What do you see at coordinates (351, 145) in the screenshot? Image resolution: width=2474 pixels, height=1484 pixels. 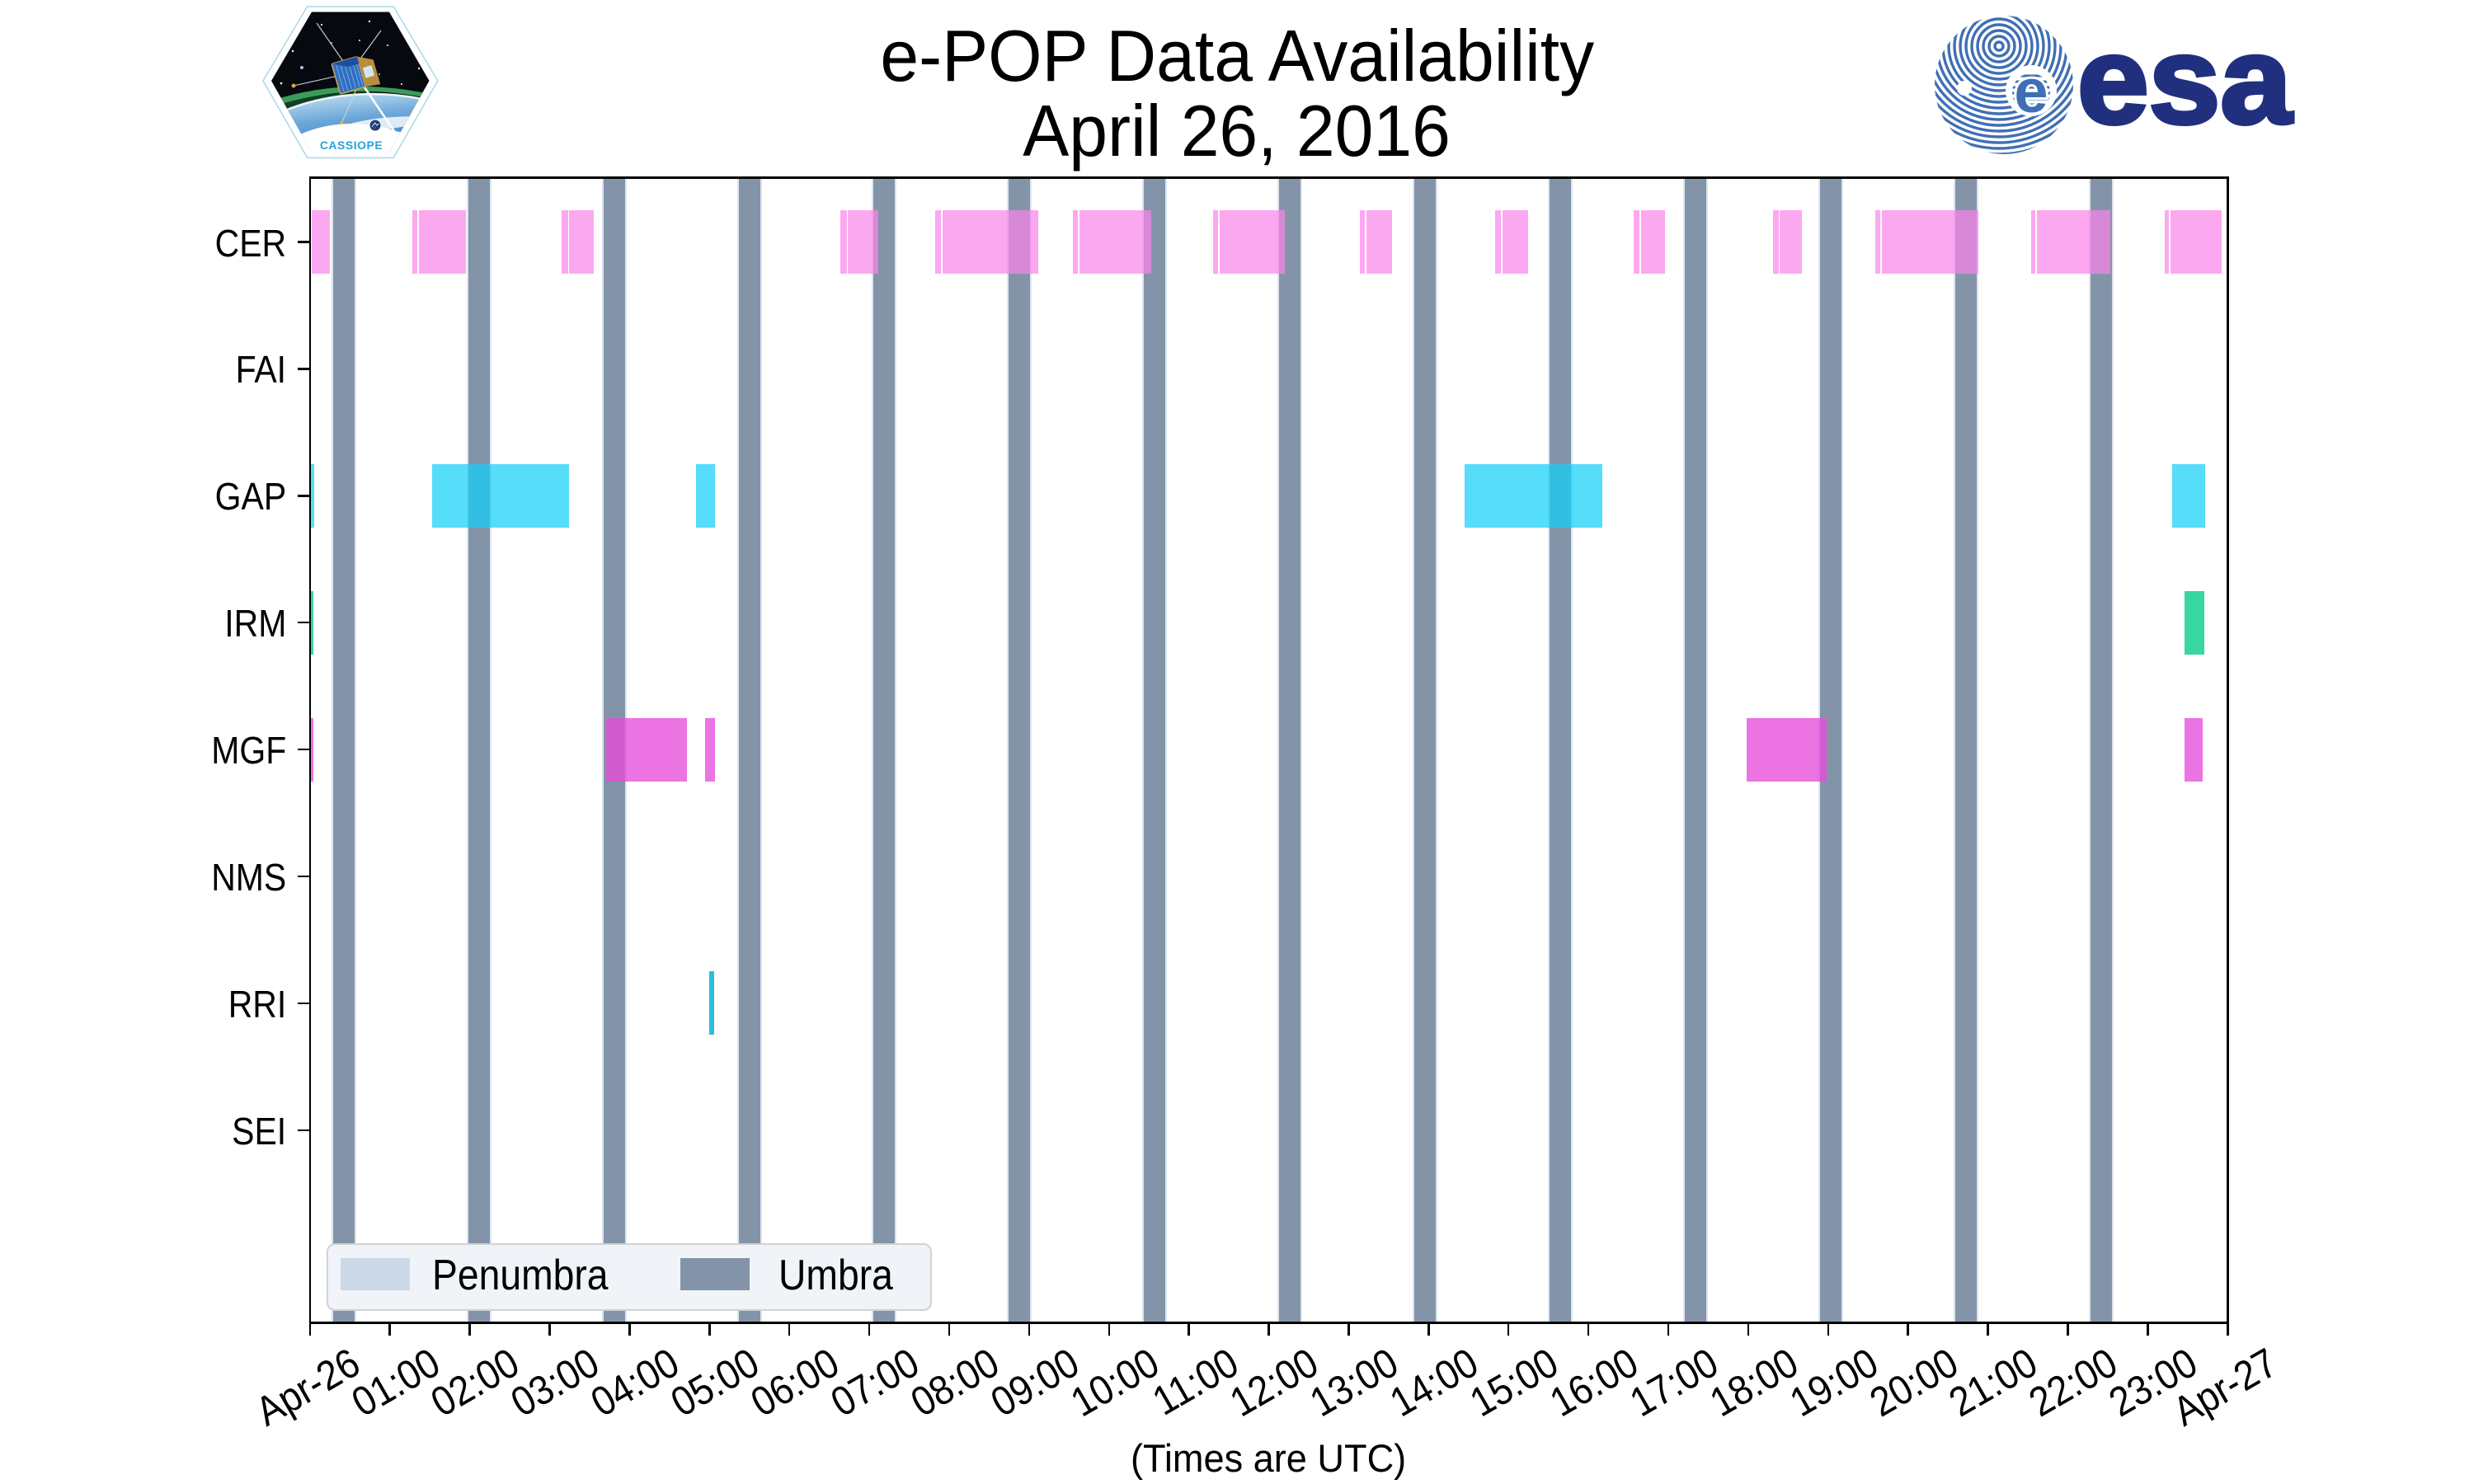 I see `svg-text: CASSIOPE` at bounding box center [351, 145].